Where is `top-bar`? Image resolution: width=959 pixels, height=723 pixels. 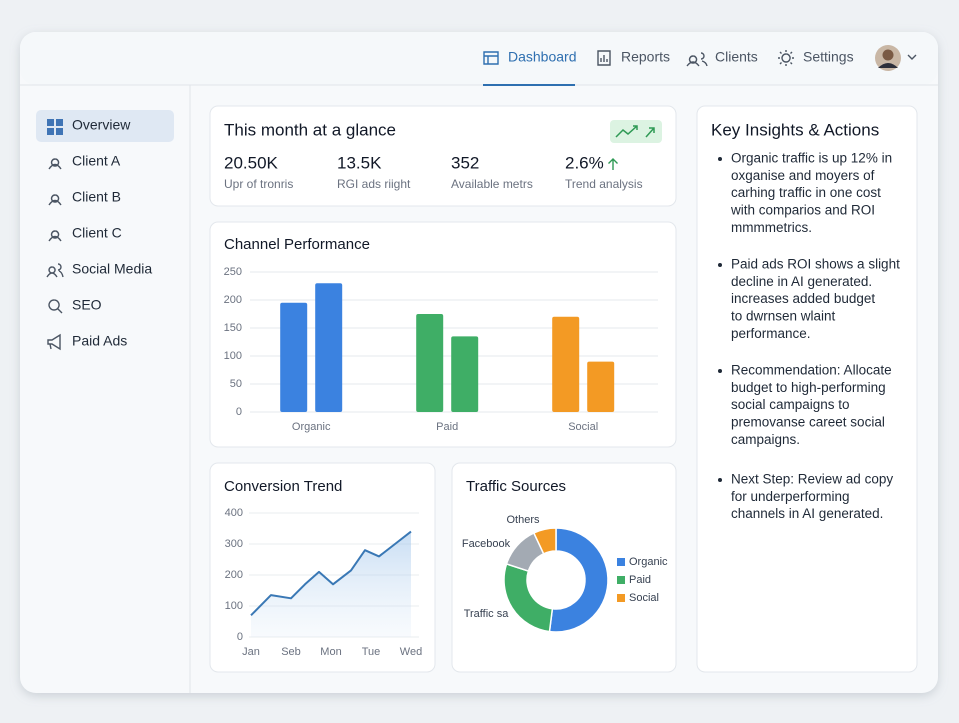
top-bar is located at coordinates (479, 58).